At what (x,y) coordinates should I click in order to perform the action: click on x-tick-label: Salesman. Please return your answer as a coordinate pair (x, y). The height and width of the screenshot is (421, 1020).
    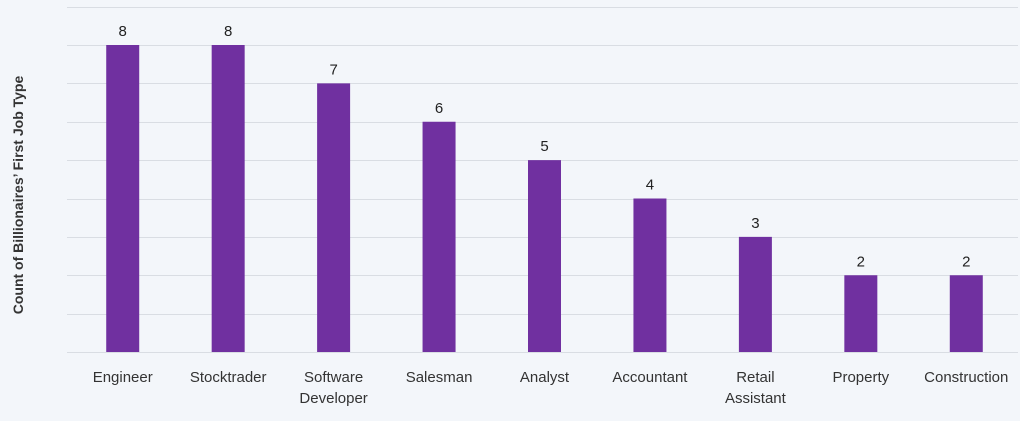
    Looking at the image, I should click on (439, 377).